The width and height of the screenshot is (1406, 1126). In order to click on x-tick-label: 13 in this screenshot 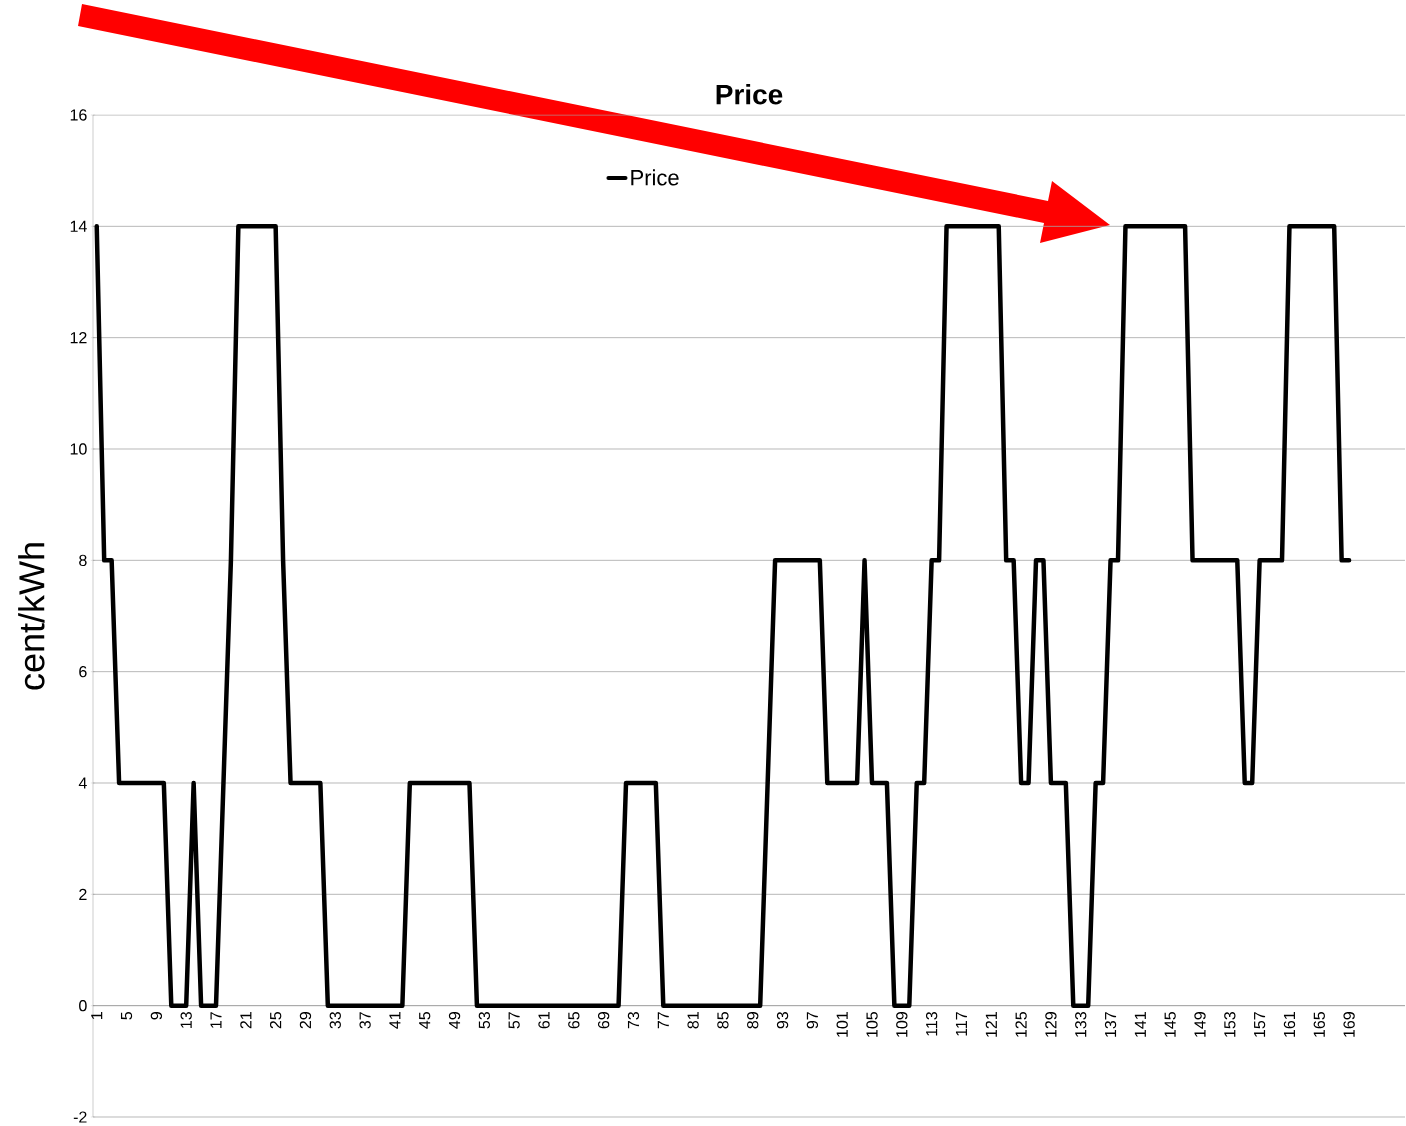, I will do `click(186, 1020)`.